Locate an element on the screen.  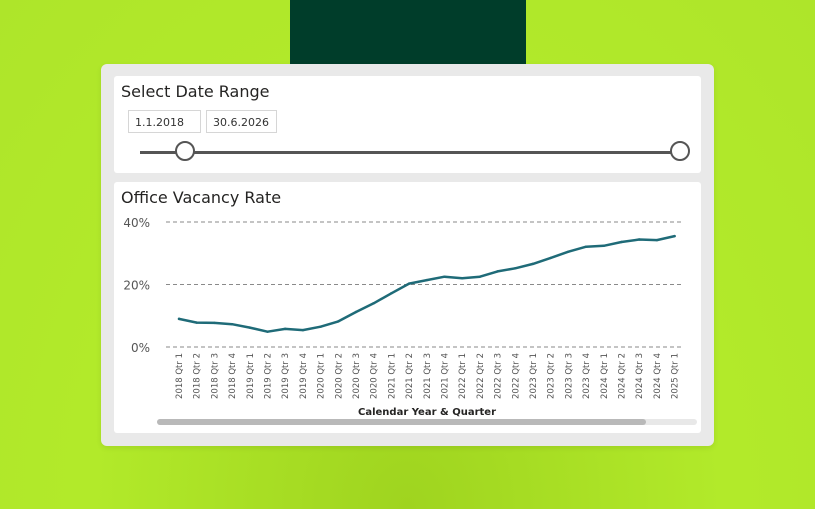
x-tick-label: 2022 Qtr 1 is located at coordinates (463, 376).